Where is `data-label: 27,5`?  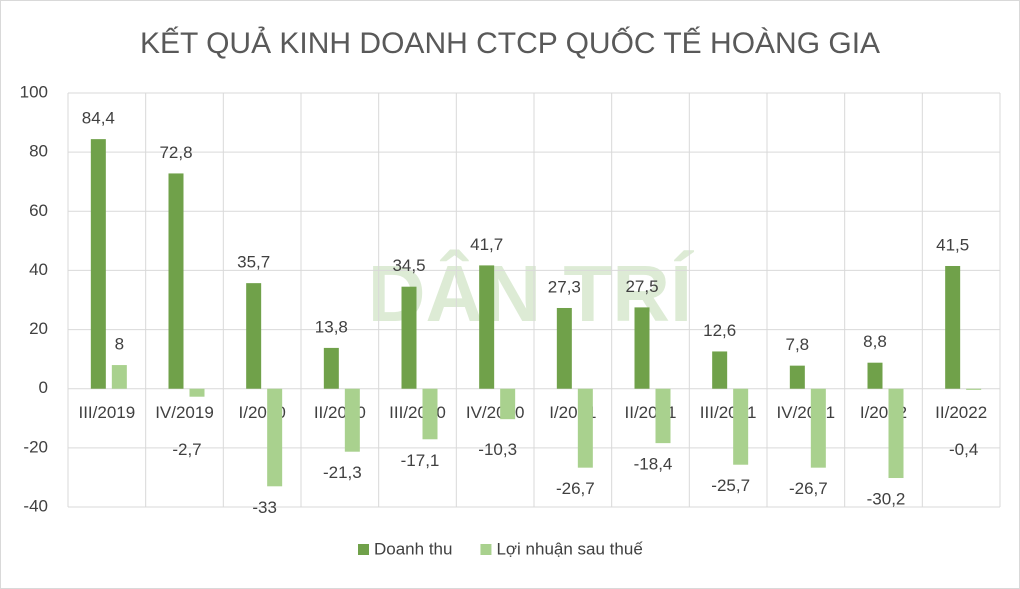
data-label: 27,5 is located at coordinates (641, 286).